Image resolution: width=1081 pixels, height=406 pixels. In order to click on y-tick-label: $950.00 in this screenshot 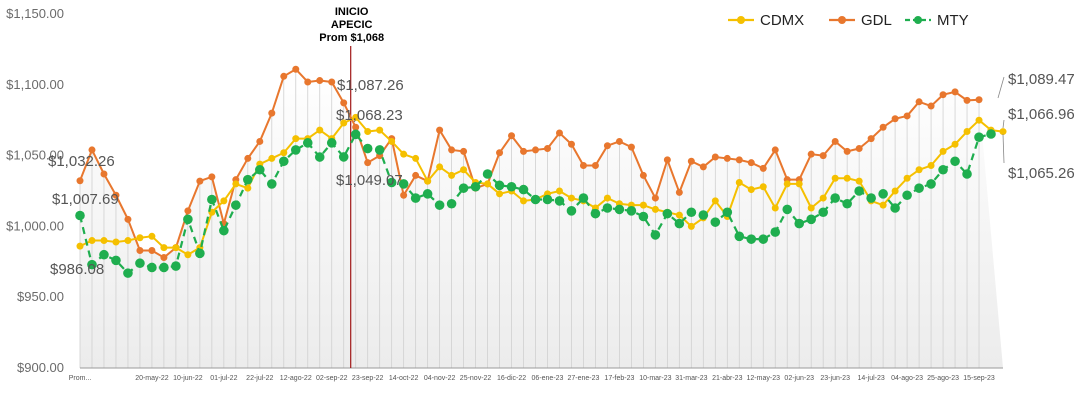, I will do `click(40, 296)`.